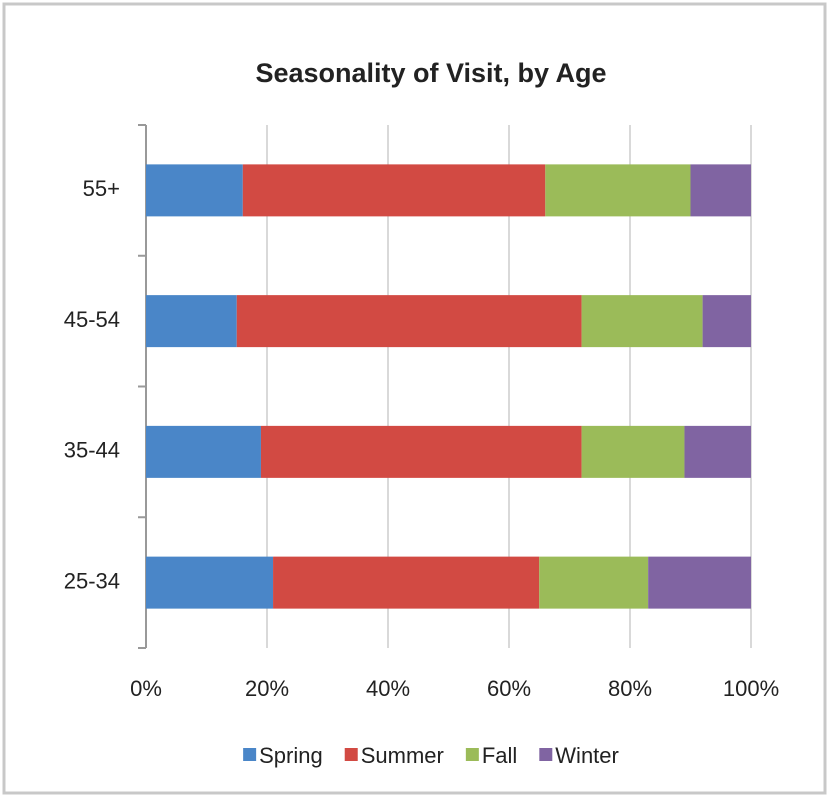 The height and width of the screenshot is (799, 831). Describe the element at coordinates (388, 688) in the screenshot. I see `x-tick-label: 40%` at that location.